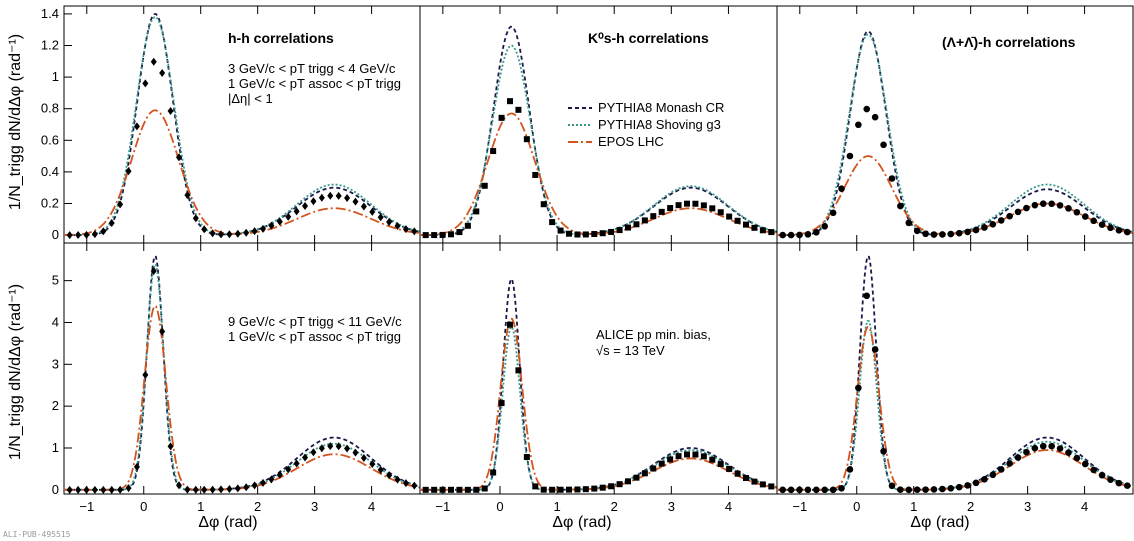 The image size is (1134, 541). What do you see at coordinates (55, 489) in the screenshot?
I see `y-tick-label: 0` at bounding box center [55, 489].